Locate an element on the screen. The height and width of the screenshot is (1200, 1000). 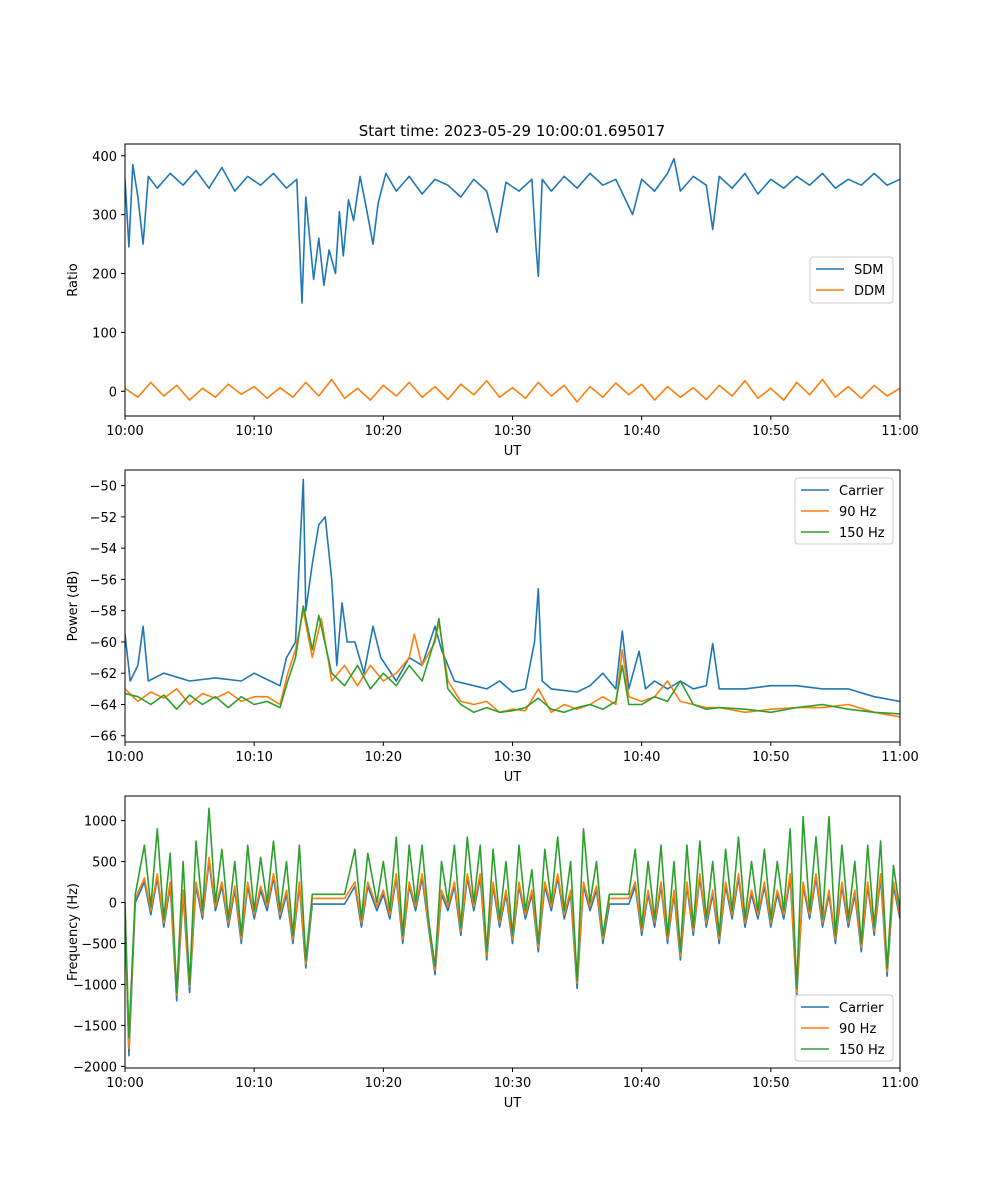
y-tick-label: 400 is located at coordinates (104, 157).